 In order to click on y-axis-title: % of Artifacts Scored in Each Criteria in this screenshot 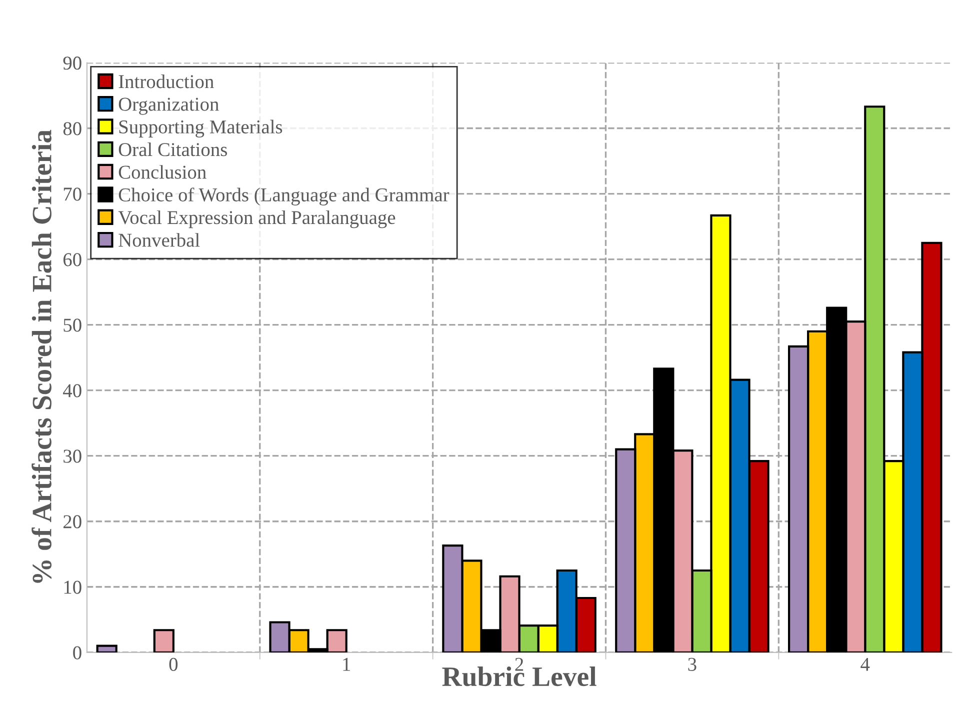, I will do `click(42, 356)`.